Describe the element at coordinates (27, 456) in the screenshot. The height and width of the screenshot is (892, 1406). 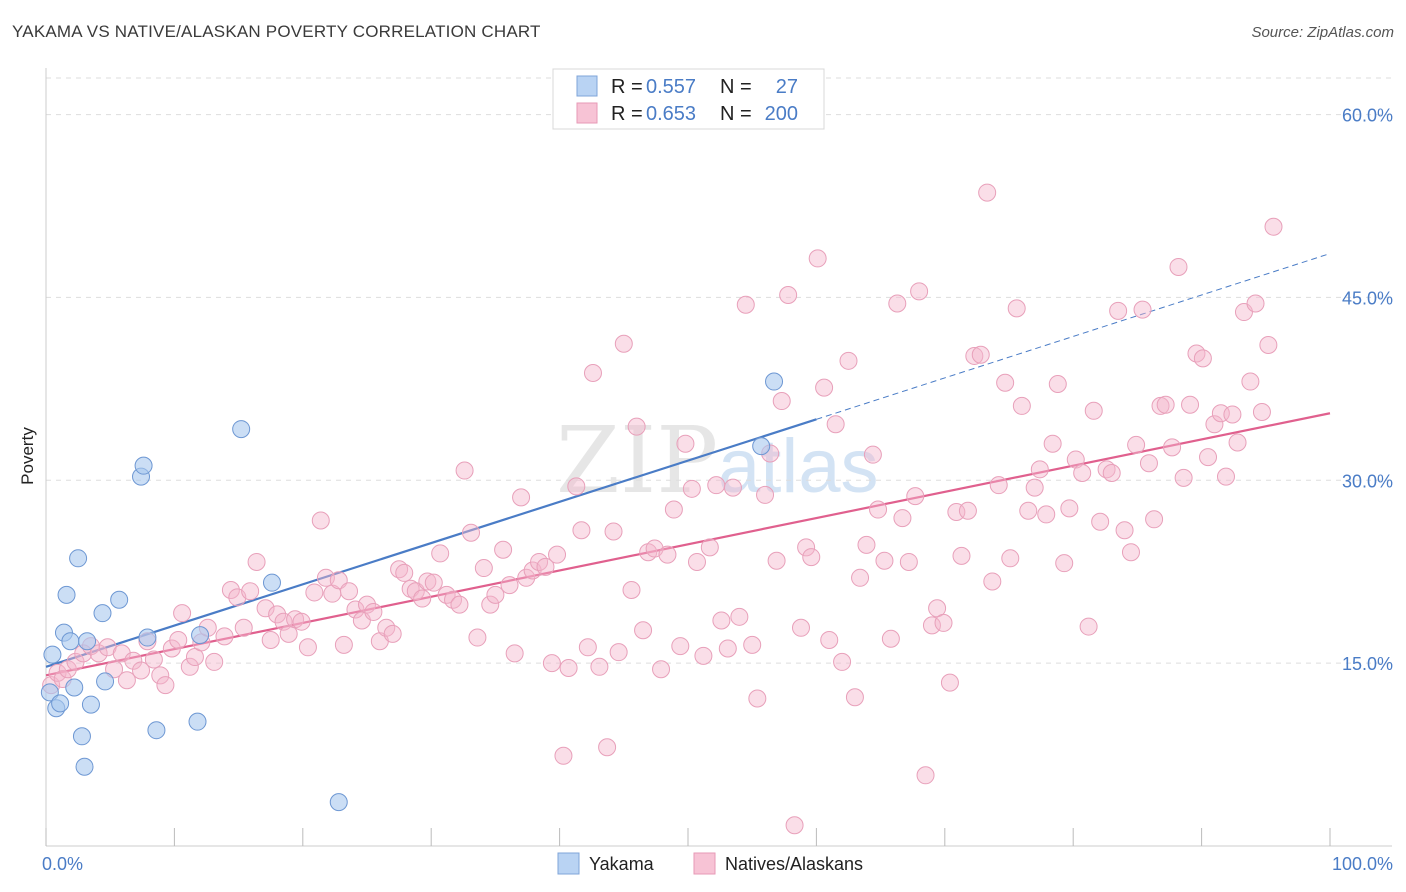
I see `y-axis-label: Poverty` at that location.